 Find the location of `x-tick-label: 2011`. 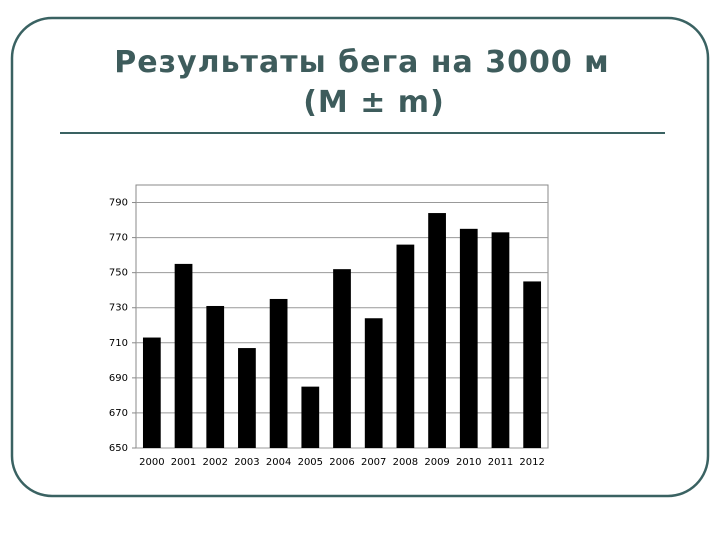

x-tick-label: 2011 is located at coordinates (500, 462).